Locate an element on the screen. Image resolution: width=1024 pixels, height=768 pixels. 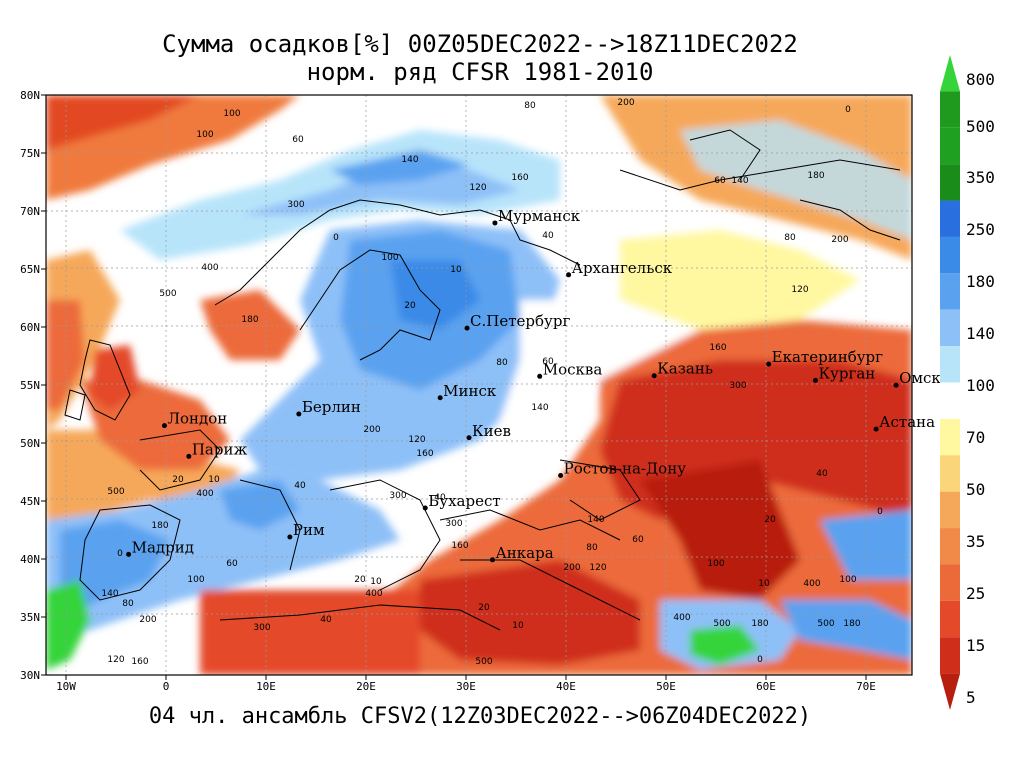
lat-label: 45N is located at coordinates (30, 501).